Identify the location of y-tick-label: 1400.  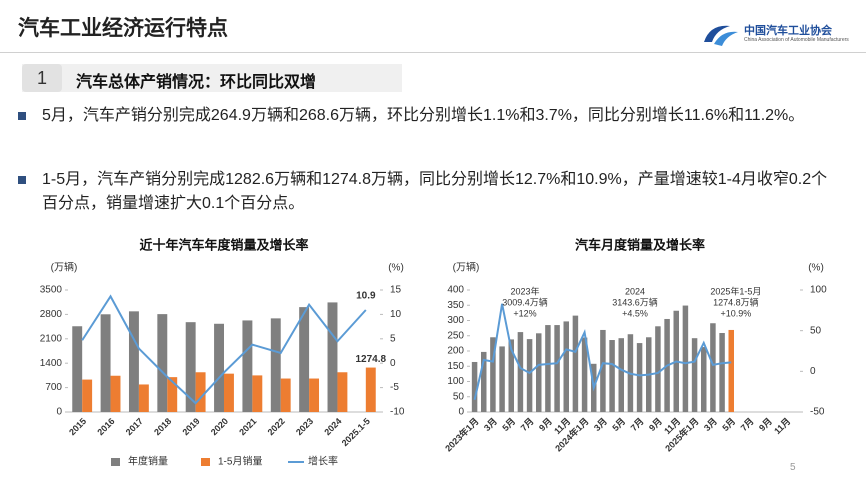
(51, 363).